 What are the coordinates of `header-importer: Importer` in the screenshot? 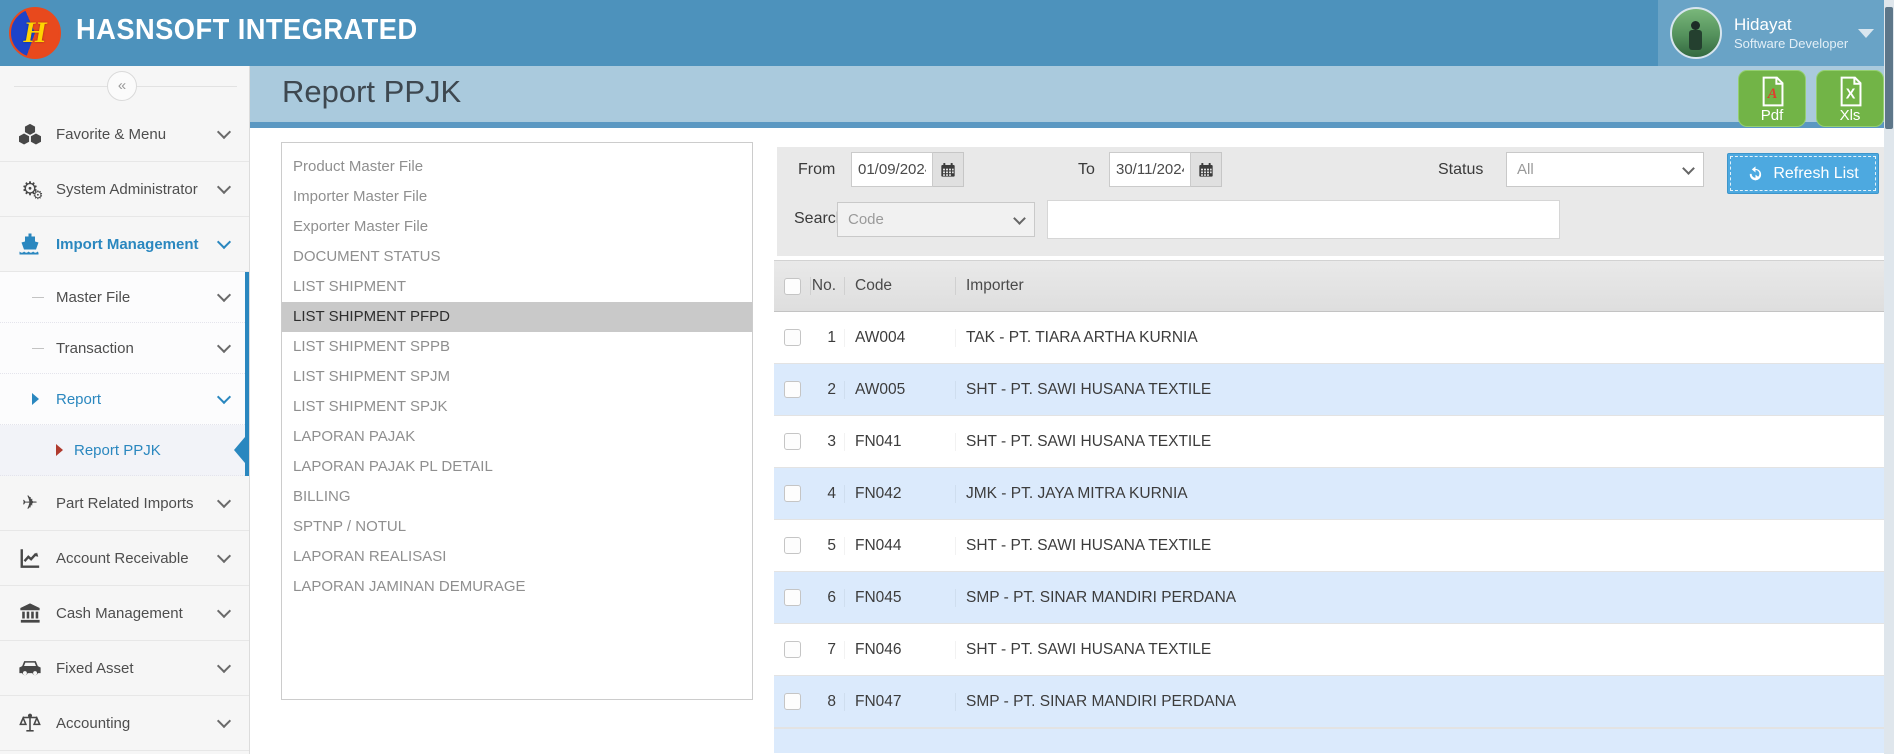 It's located at (1419, 286).